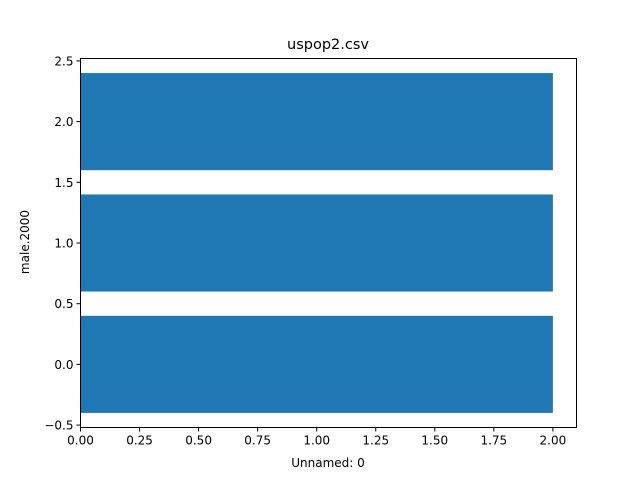 The height and width of the screenshot is (480, 640). What do you see at coordinates (257, 441) in the screenshot?
I see `x-tick-label: 0.75` at bounding box center [257, 441].